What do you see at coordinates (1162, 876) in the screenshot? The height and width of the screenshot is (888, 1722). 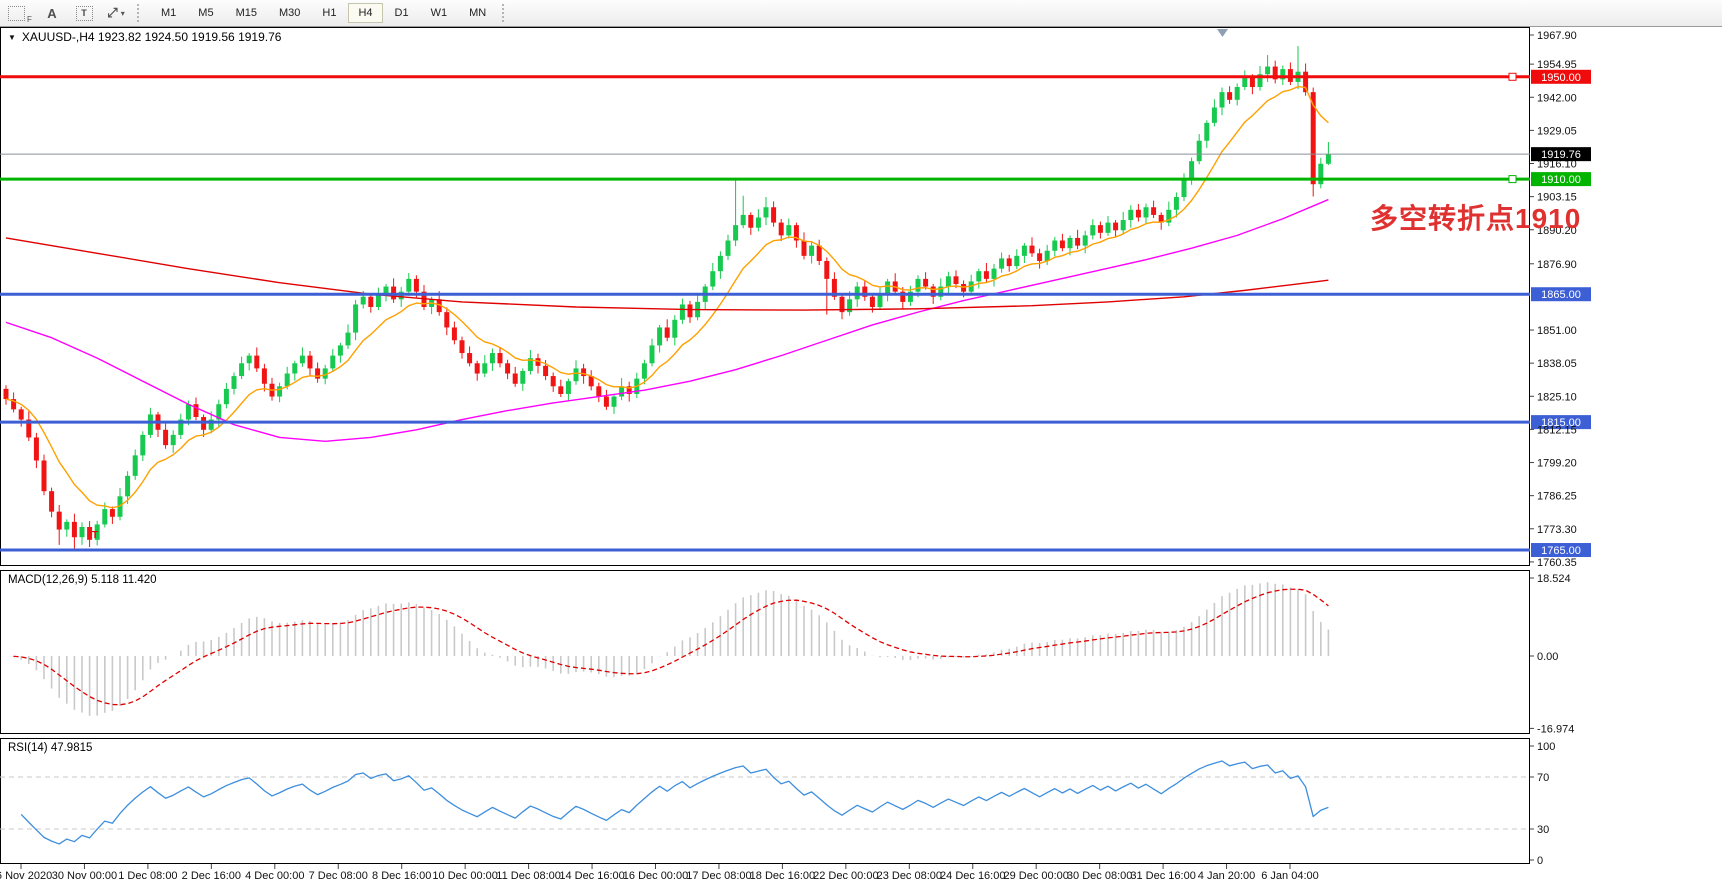 I see `time-axis-label: 31 Dec 16:00` at bounding box center [1162, 876].